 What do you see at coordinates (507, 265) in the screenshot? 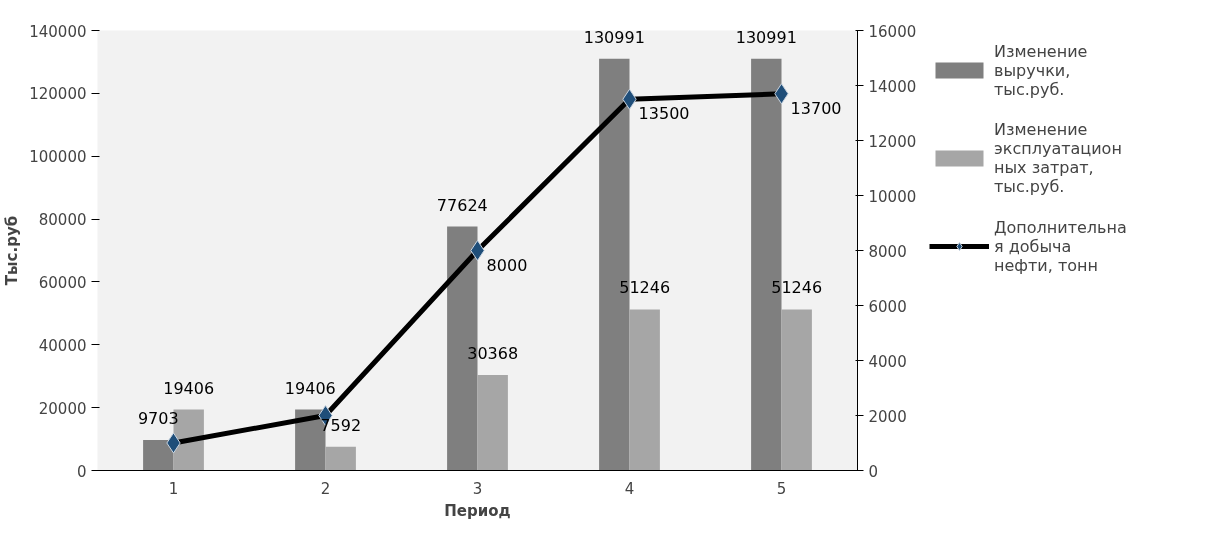
I see `data-label: 8000` at bounding box center [507, 265].